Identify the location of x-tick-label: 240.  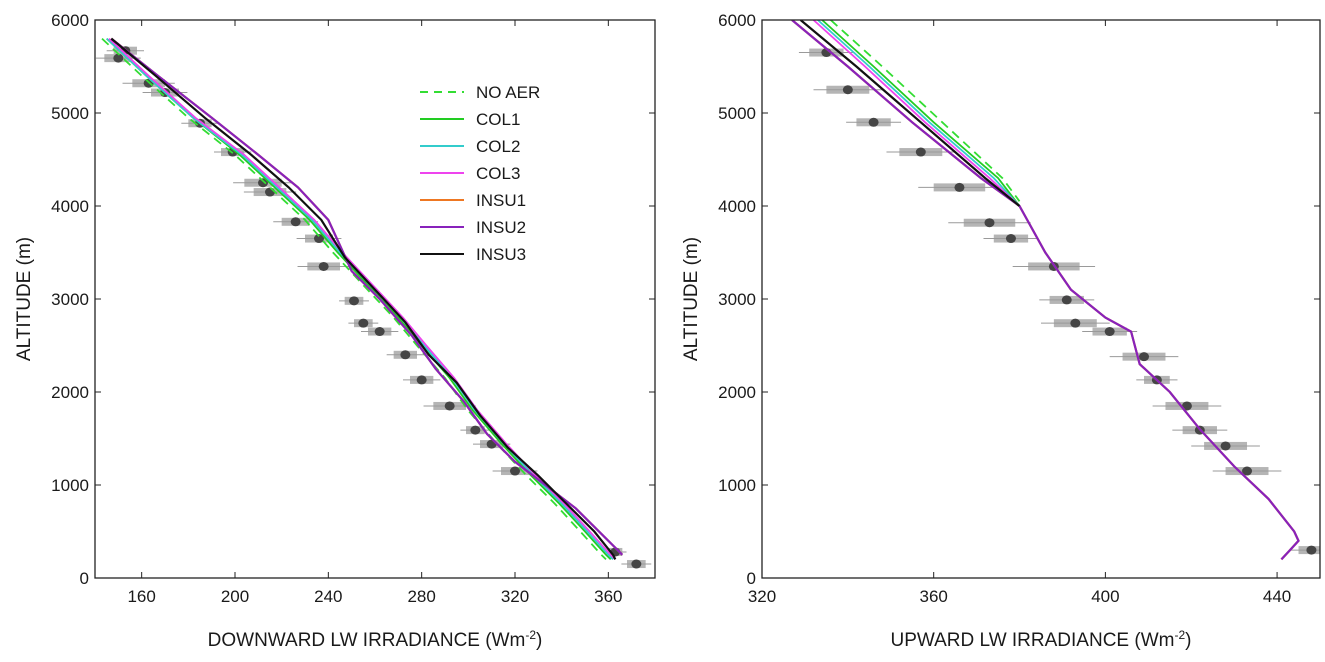
(328, 596).